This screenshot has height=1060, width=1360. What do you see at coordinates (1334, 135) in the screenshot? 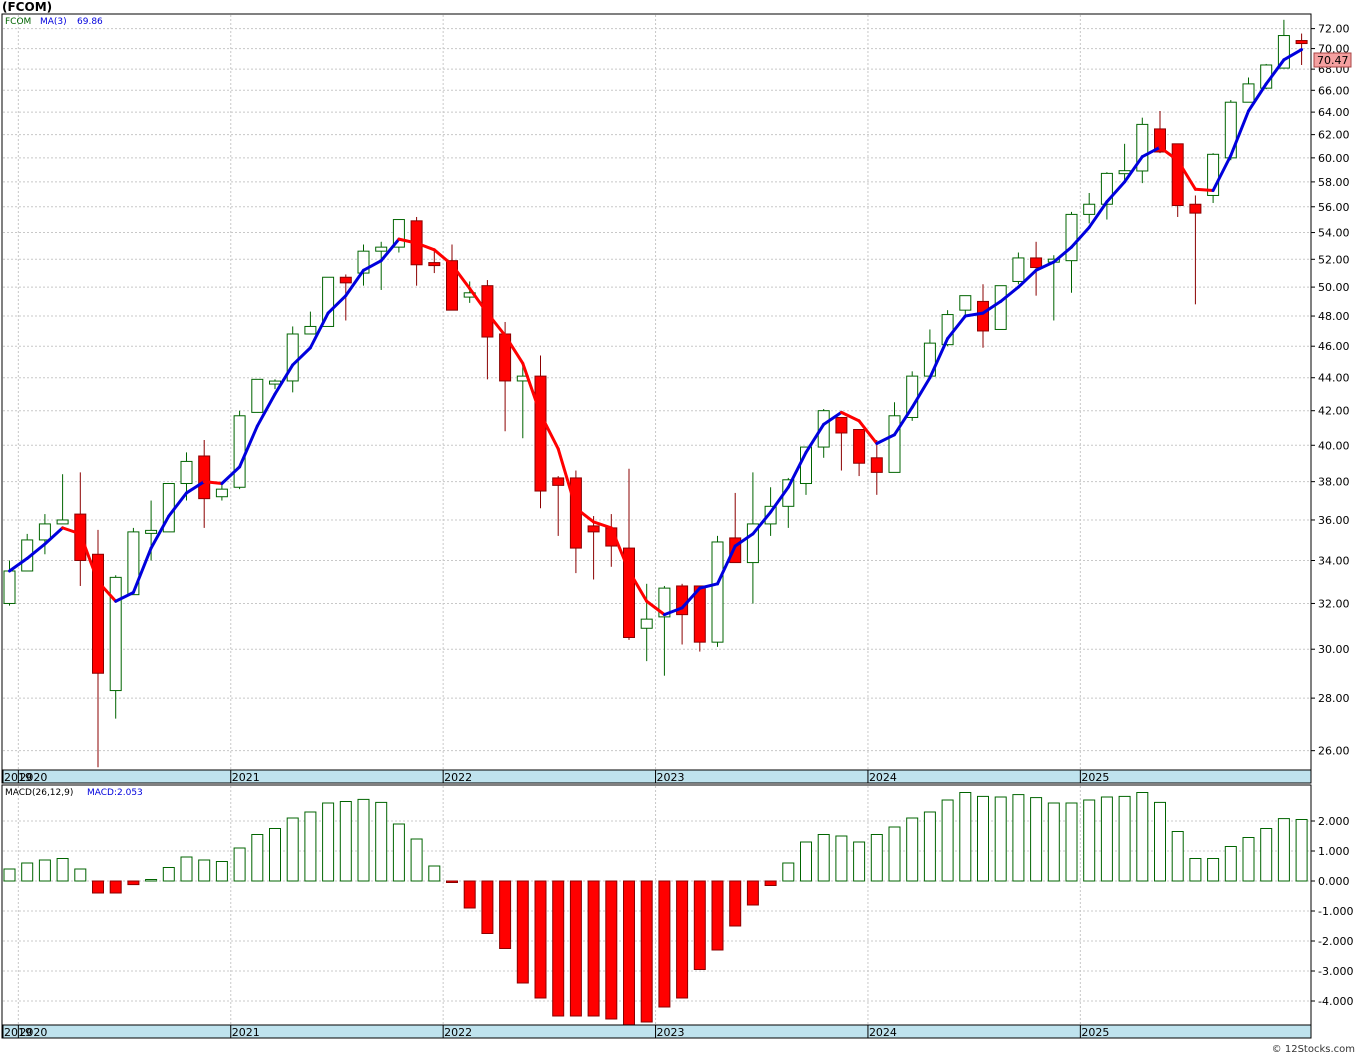
I see `price-tick-label: 62.00` at bounding box center [1334, 135].